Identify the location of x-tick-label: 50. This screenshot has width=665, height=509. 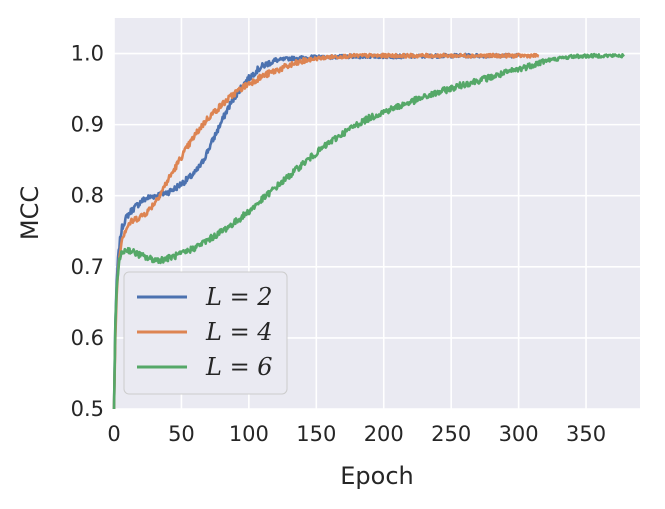
(181, 434).